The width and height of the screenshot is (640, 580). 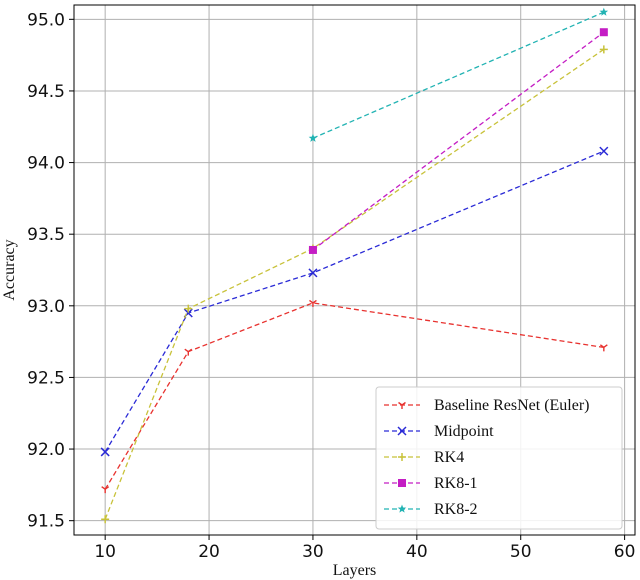 I want to click on x-tick-label: 60, so click(x=625, y=552).